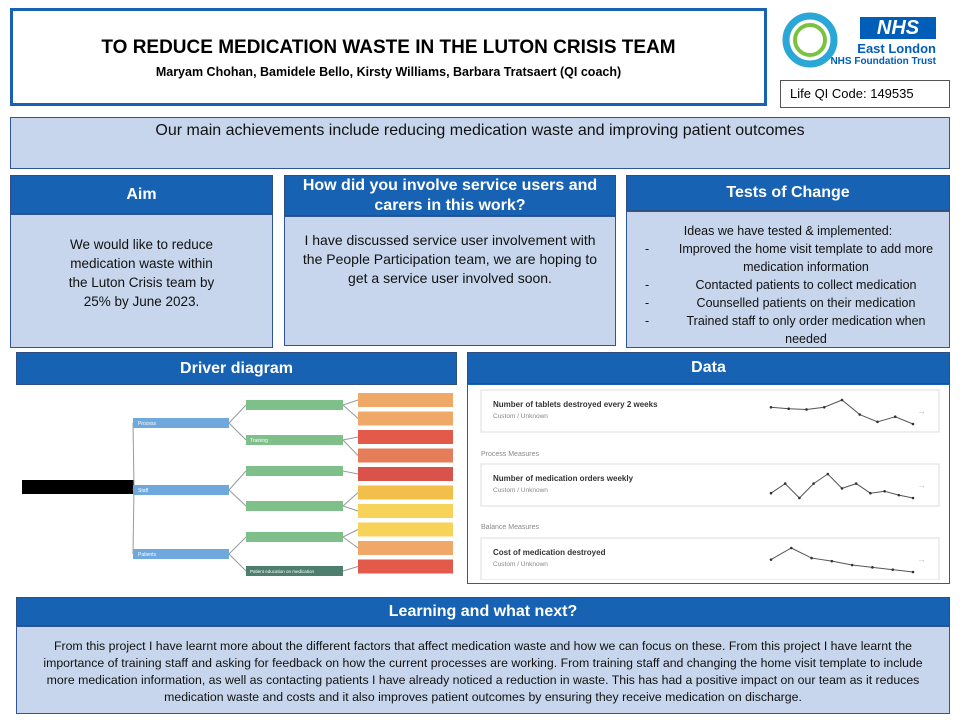  Describe the element at coordinates (810, 40) in the screenshot. I see `qi-logo` at that location.